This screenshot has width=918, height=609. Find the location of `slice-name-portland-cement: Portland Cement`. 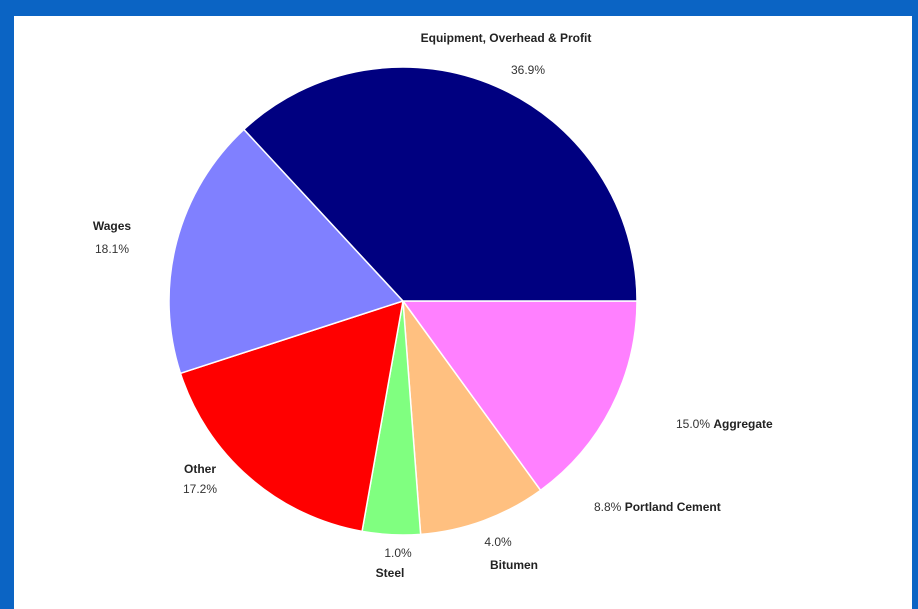

slice-name-portland-cement: Portland Cement is located at coordinates (673, 507).